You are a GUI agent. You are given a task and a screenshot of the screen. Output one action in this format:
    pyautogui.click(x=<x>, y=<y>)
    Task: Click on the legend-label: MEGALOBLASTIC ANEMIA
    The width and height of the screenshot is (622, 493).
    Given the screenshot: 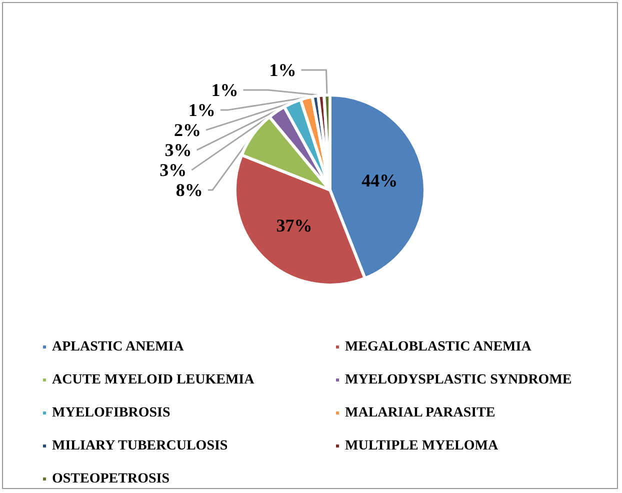 What is the action you would take?
    pyautogui.click(x=438, y=347)
    